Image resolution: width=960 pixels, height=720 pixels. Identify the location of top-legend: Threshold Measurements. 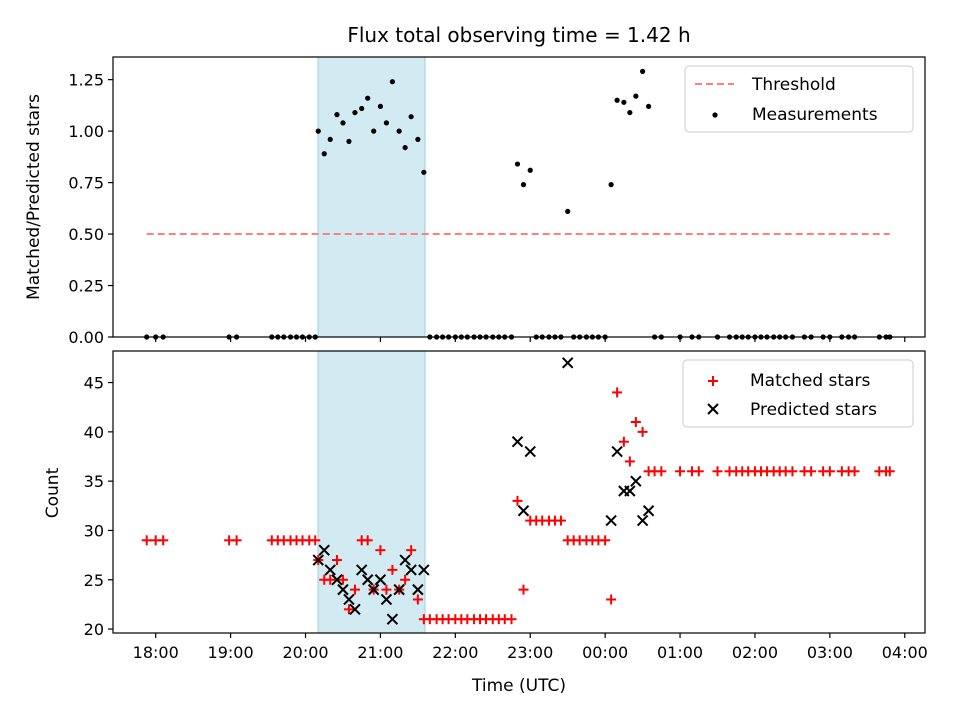
(799, 99).